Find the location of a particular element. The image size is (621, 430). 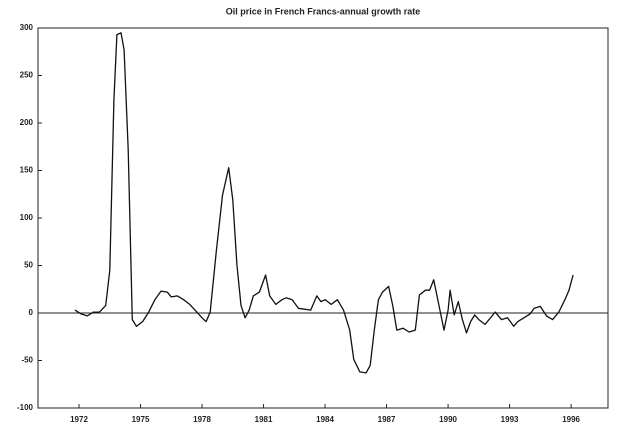

x-tick-label: 1972 is located at coordinates (79, 419).